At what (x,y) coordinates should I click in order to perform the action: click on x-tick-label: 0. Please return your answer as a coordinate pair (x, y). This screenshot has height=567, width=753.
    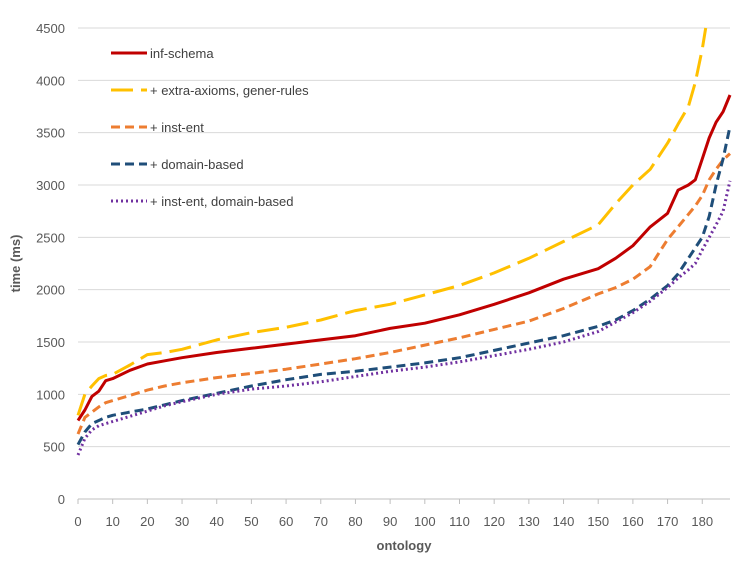
    Looking at the image, I should click on (77, 521).